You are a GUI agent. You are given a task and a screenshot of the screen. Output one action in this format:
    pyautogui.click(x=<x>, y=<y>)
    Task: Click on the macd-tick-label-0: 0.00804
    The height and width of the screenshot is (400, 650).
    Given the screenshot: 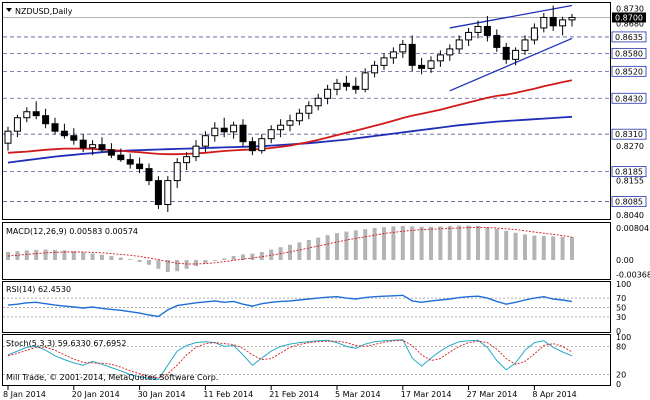 What is the action you would take?
    pyautogui.click(x=632, y=228)
    